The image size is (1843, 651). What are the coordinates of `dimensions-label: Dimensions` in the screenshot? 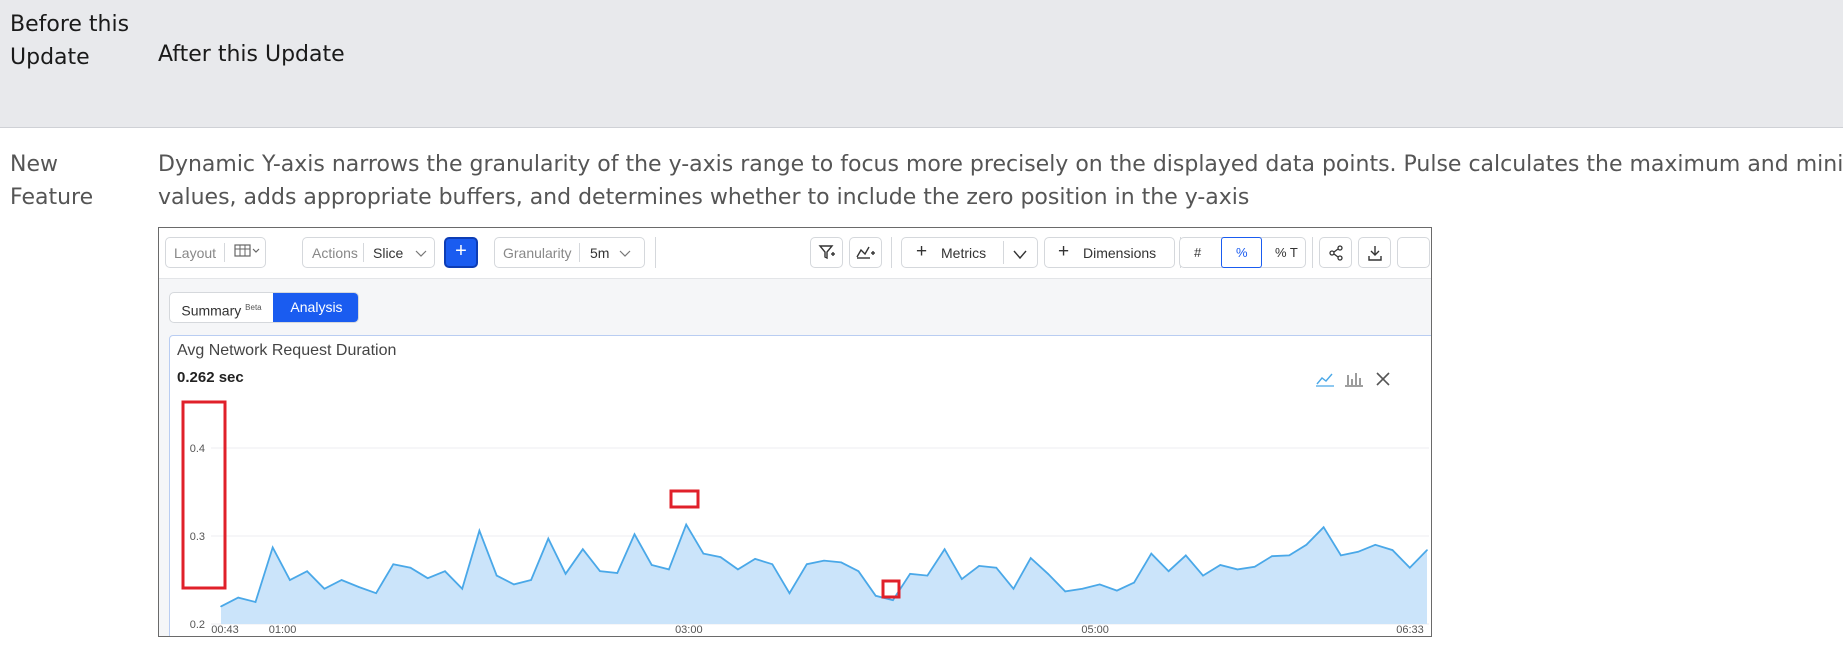 It's located at (1120, 253).